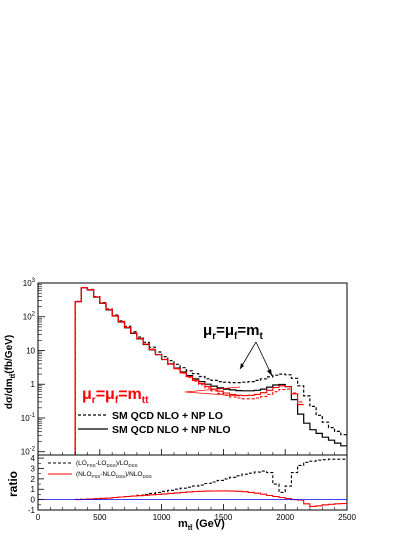 The width and height of the screenshot is (415, 537). What do you see at coordinates (9, 393) in the screenshot?
I see `upper-ylabel-main: dσ/dm` at bounding box center [9, 393].